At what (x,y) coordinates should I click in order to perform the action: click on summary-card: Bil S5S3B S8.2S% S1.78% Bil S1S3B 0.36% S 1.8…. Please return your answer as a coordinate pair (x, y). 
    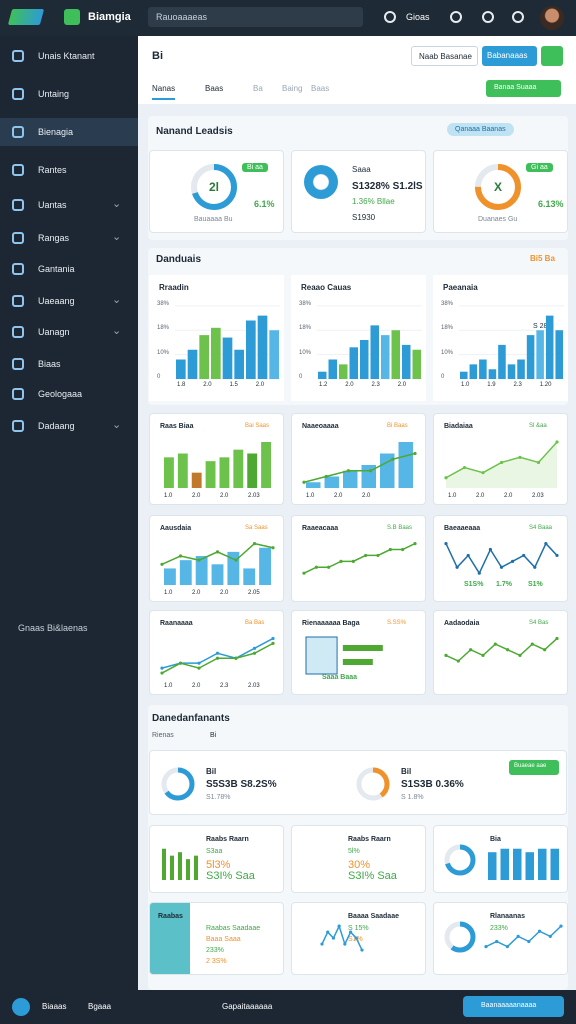
    Looking at the image, I should click on (358, 782).